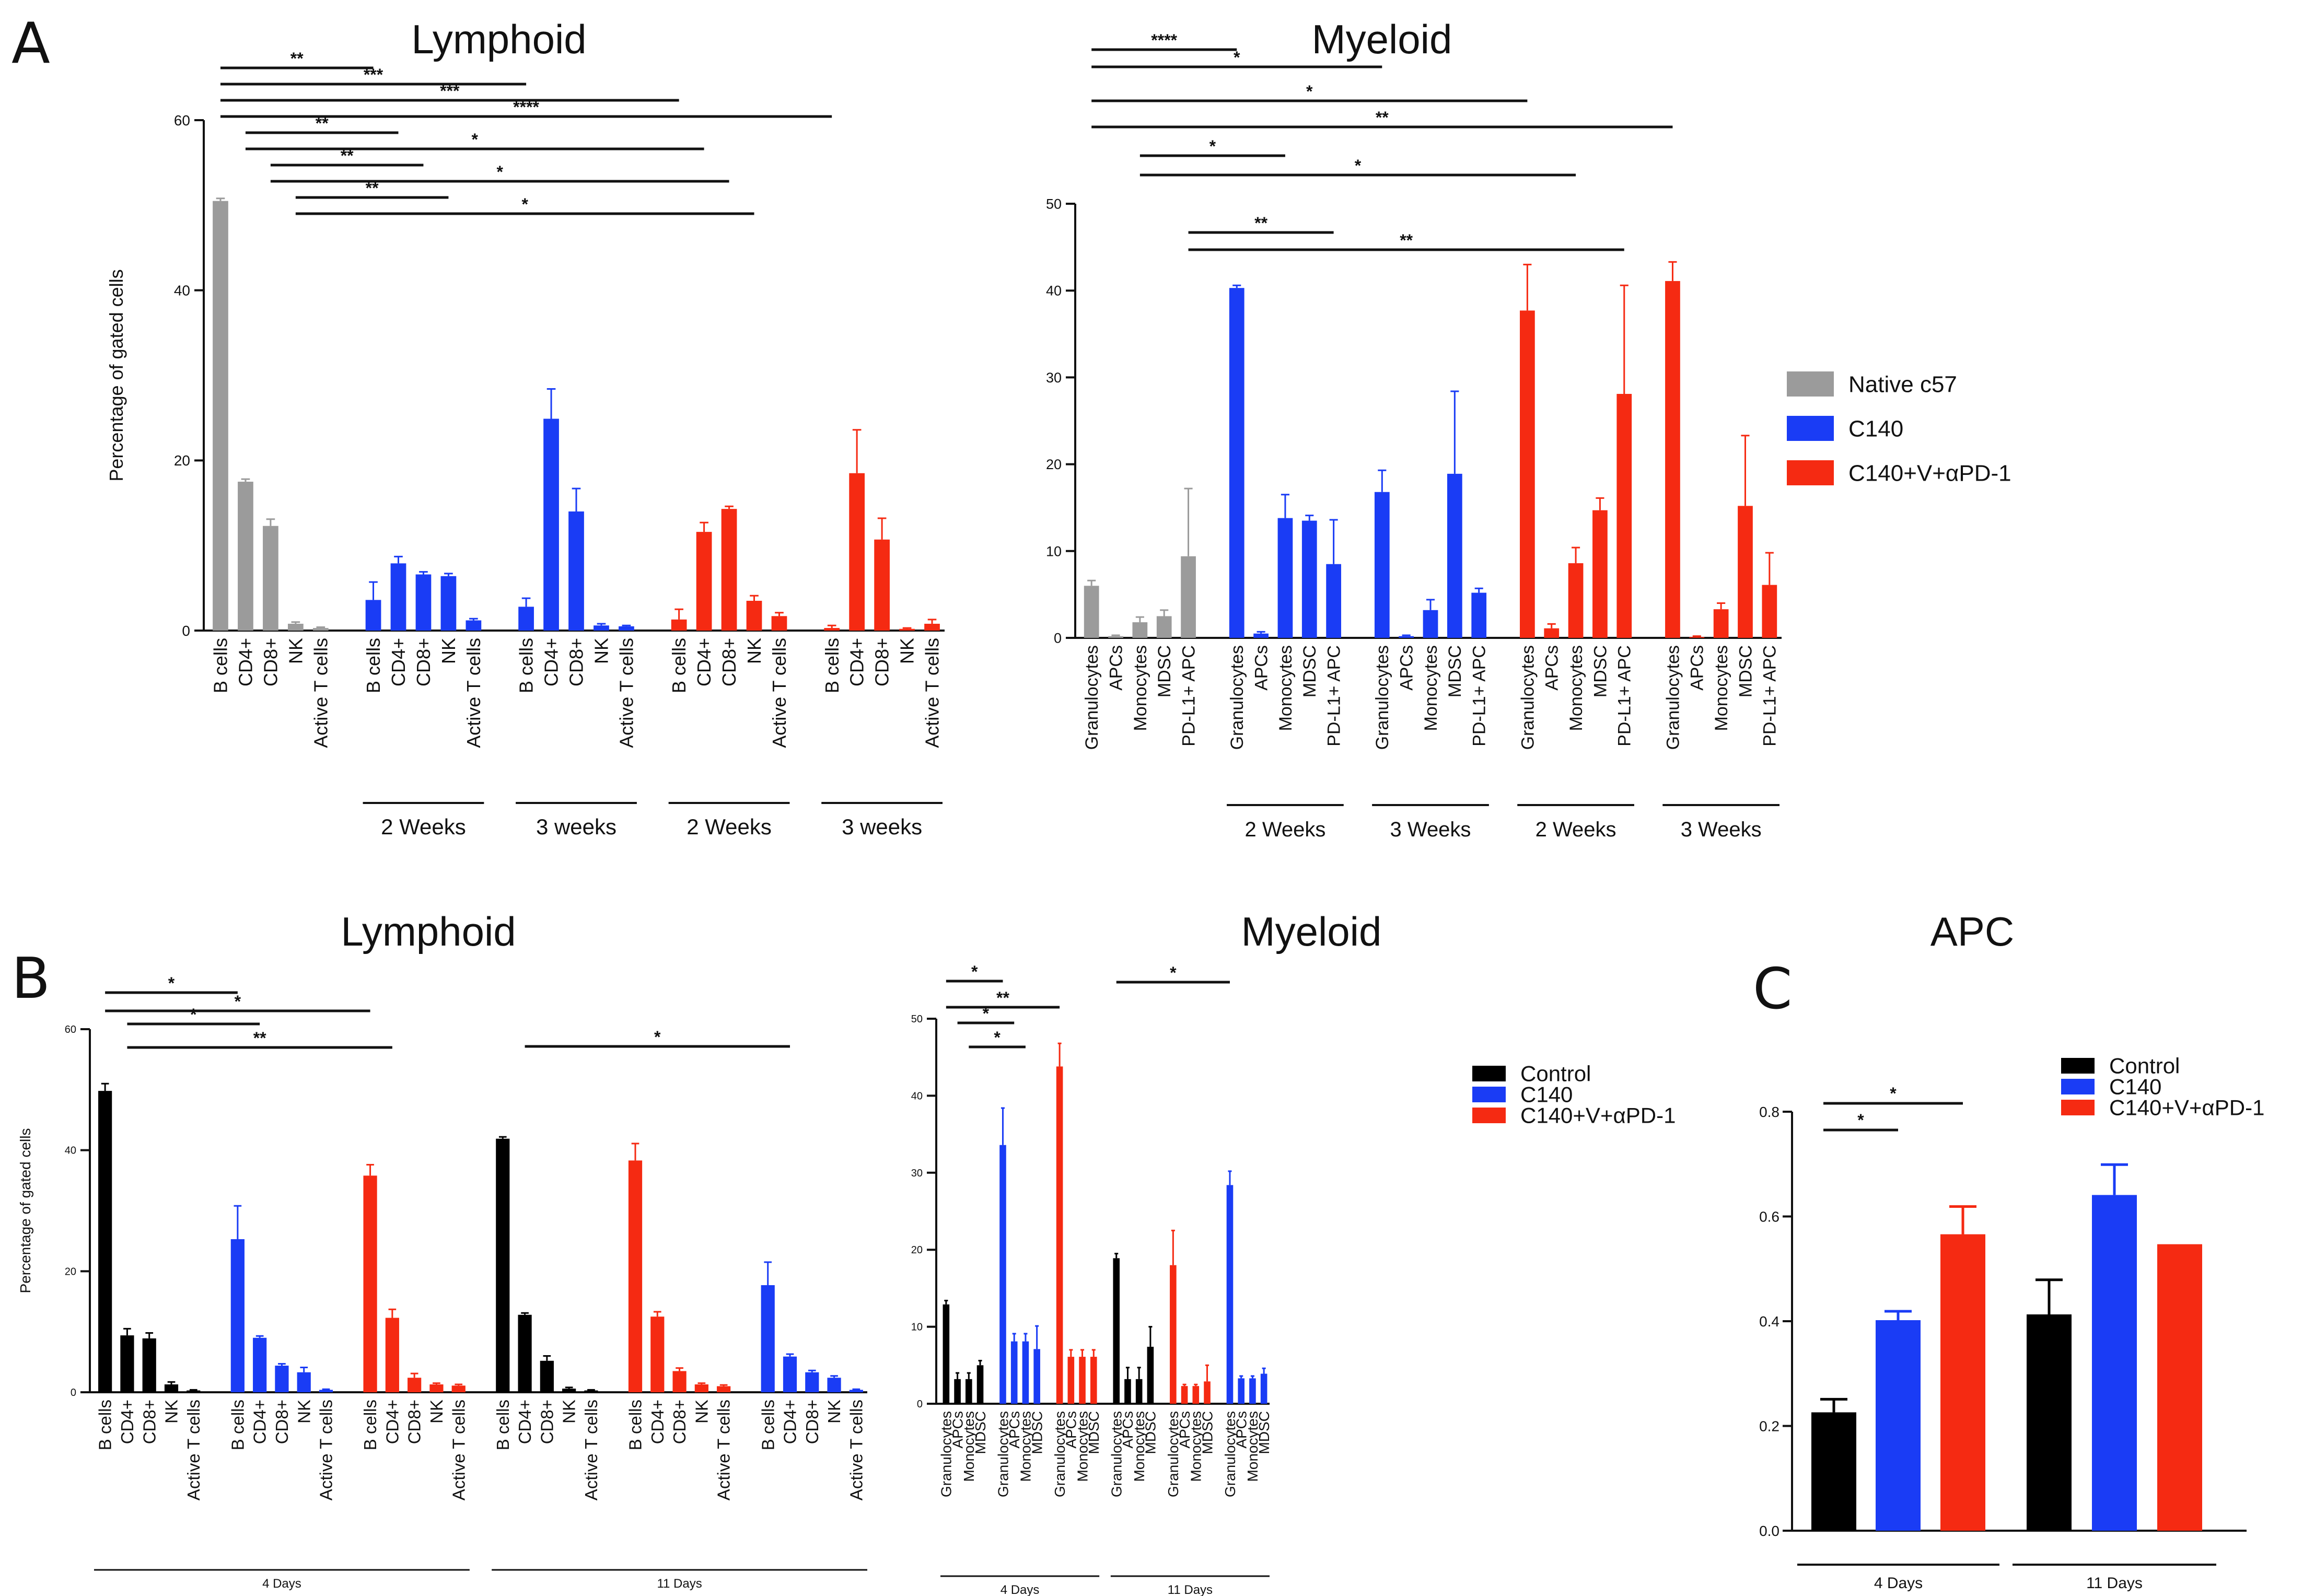  What do you see at coordinates (1489, 1115) in the screenshot?
I see `legend-b-swatch` at bounding box center [1489, 1115].